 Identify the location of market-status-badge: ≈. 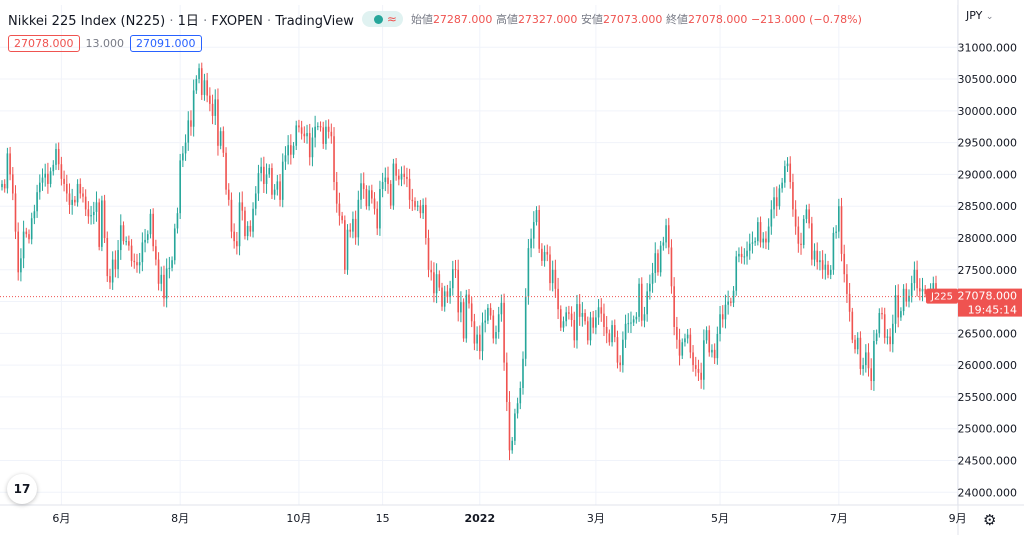
(382, 19).